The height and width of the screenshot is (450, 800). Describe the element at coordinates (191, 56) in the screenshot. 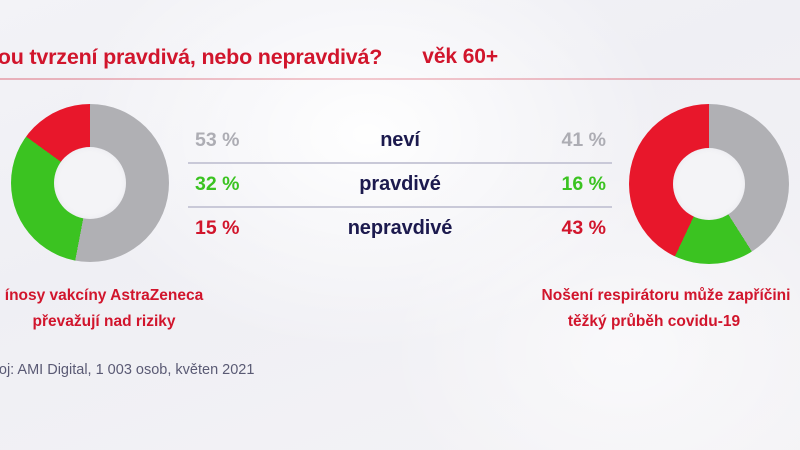

I see `headline-question: sou tvrzení pravdivá, nebo nepravdivá?` at that location.